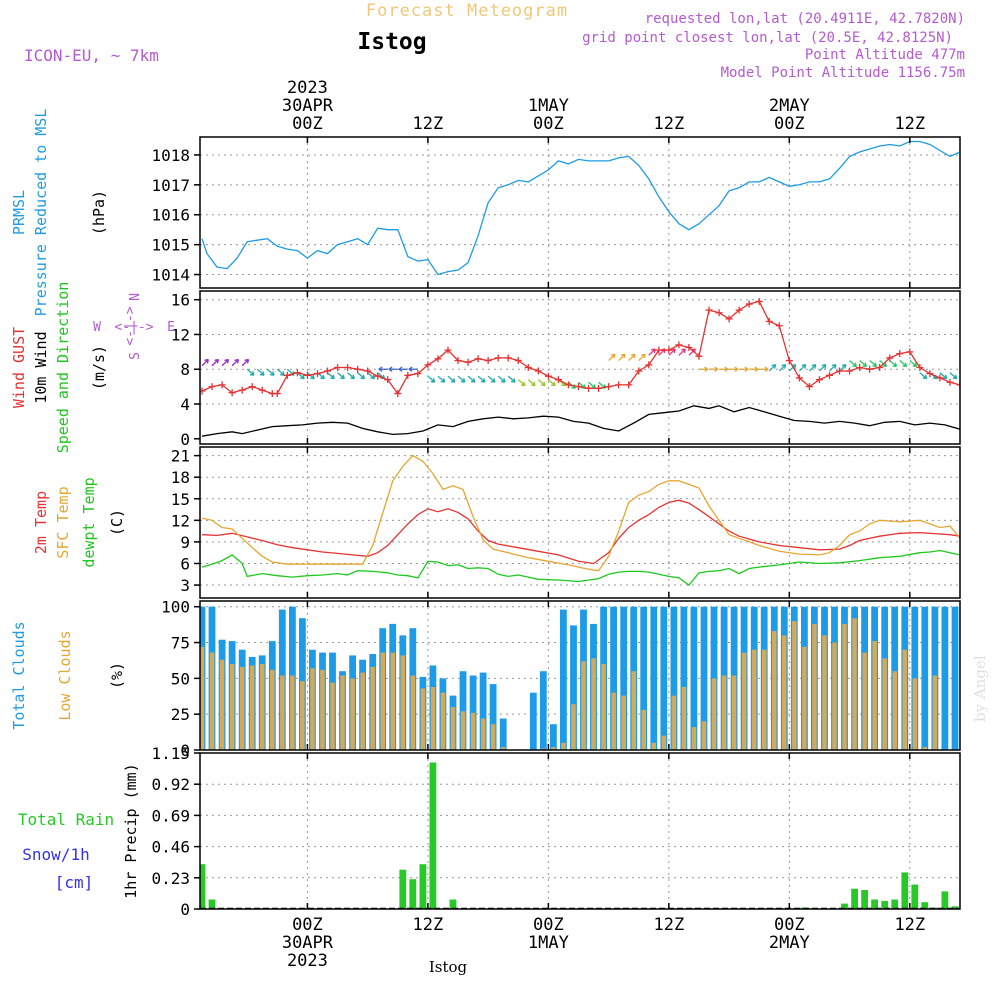 The width and height of the screenshot is (1000, 1000). I want to click on y-tick-label: 12, so click(180, 520).